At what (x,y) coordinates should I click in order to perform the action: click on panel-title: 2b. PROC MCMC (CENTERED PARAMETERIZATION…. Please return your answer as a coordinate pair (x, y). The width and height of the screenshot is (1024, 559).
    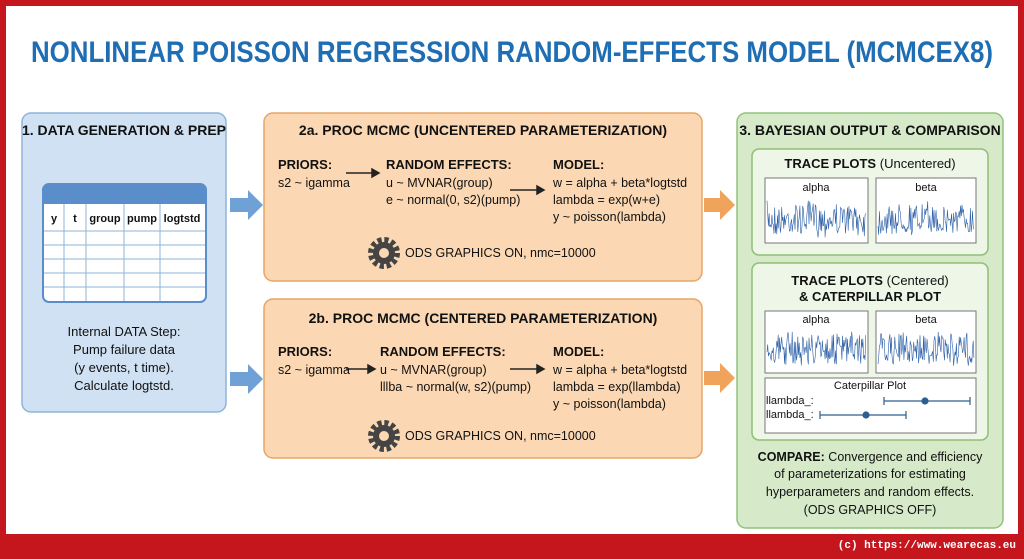
    Looking at the image, I should click on (483, 318).